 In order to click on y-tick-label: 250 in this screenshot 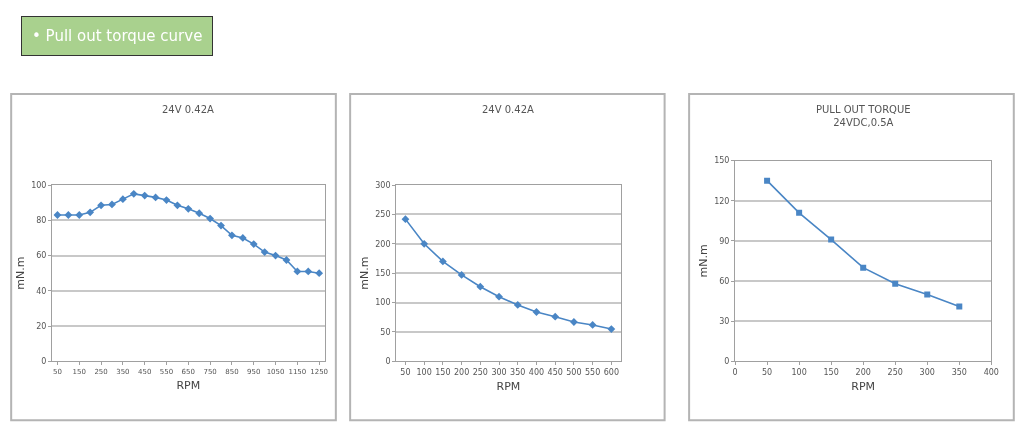, I will do `click(383, 215)`.